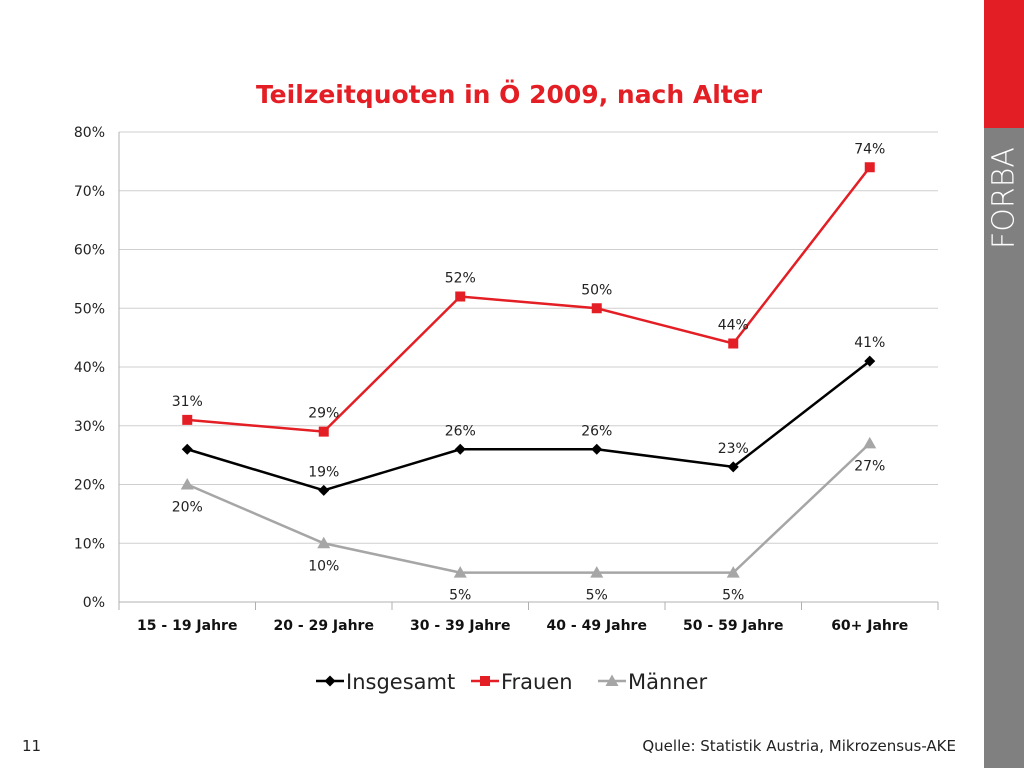  What do you see at coordinates (187, 508) in the screenshot?
I see `data-label: 20%` at bounding box center [187, 508].